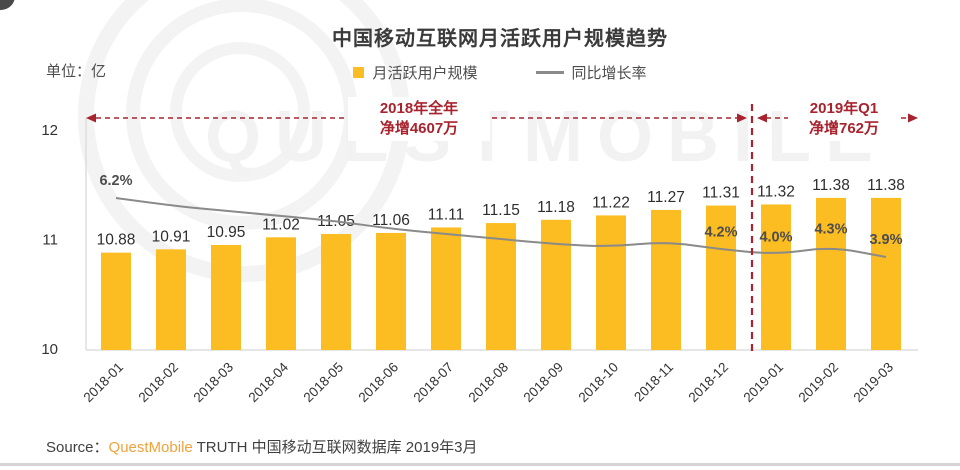  I want to click on source-brand: QuestMobile, so click(150, 447).